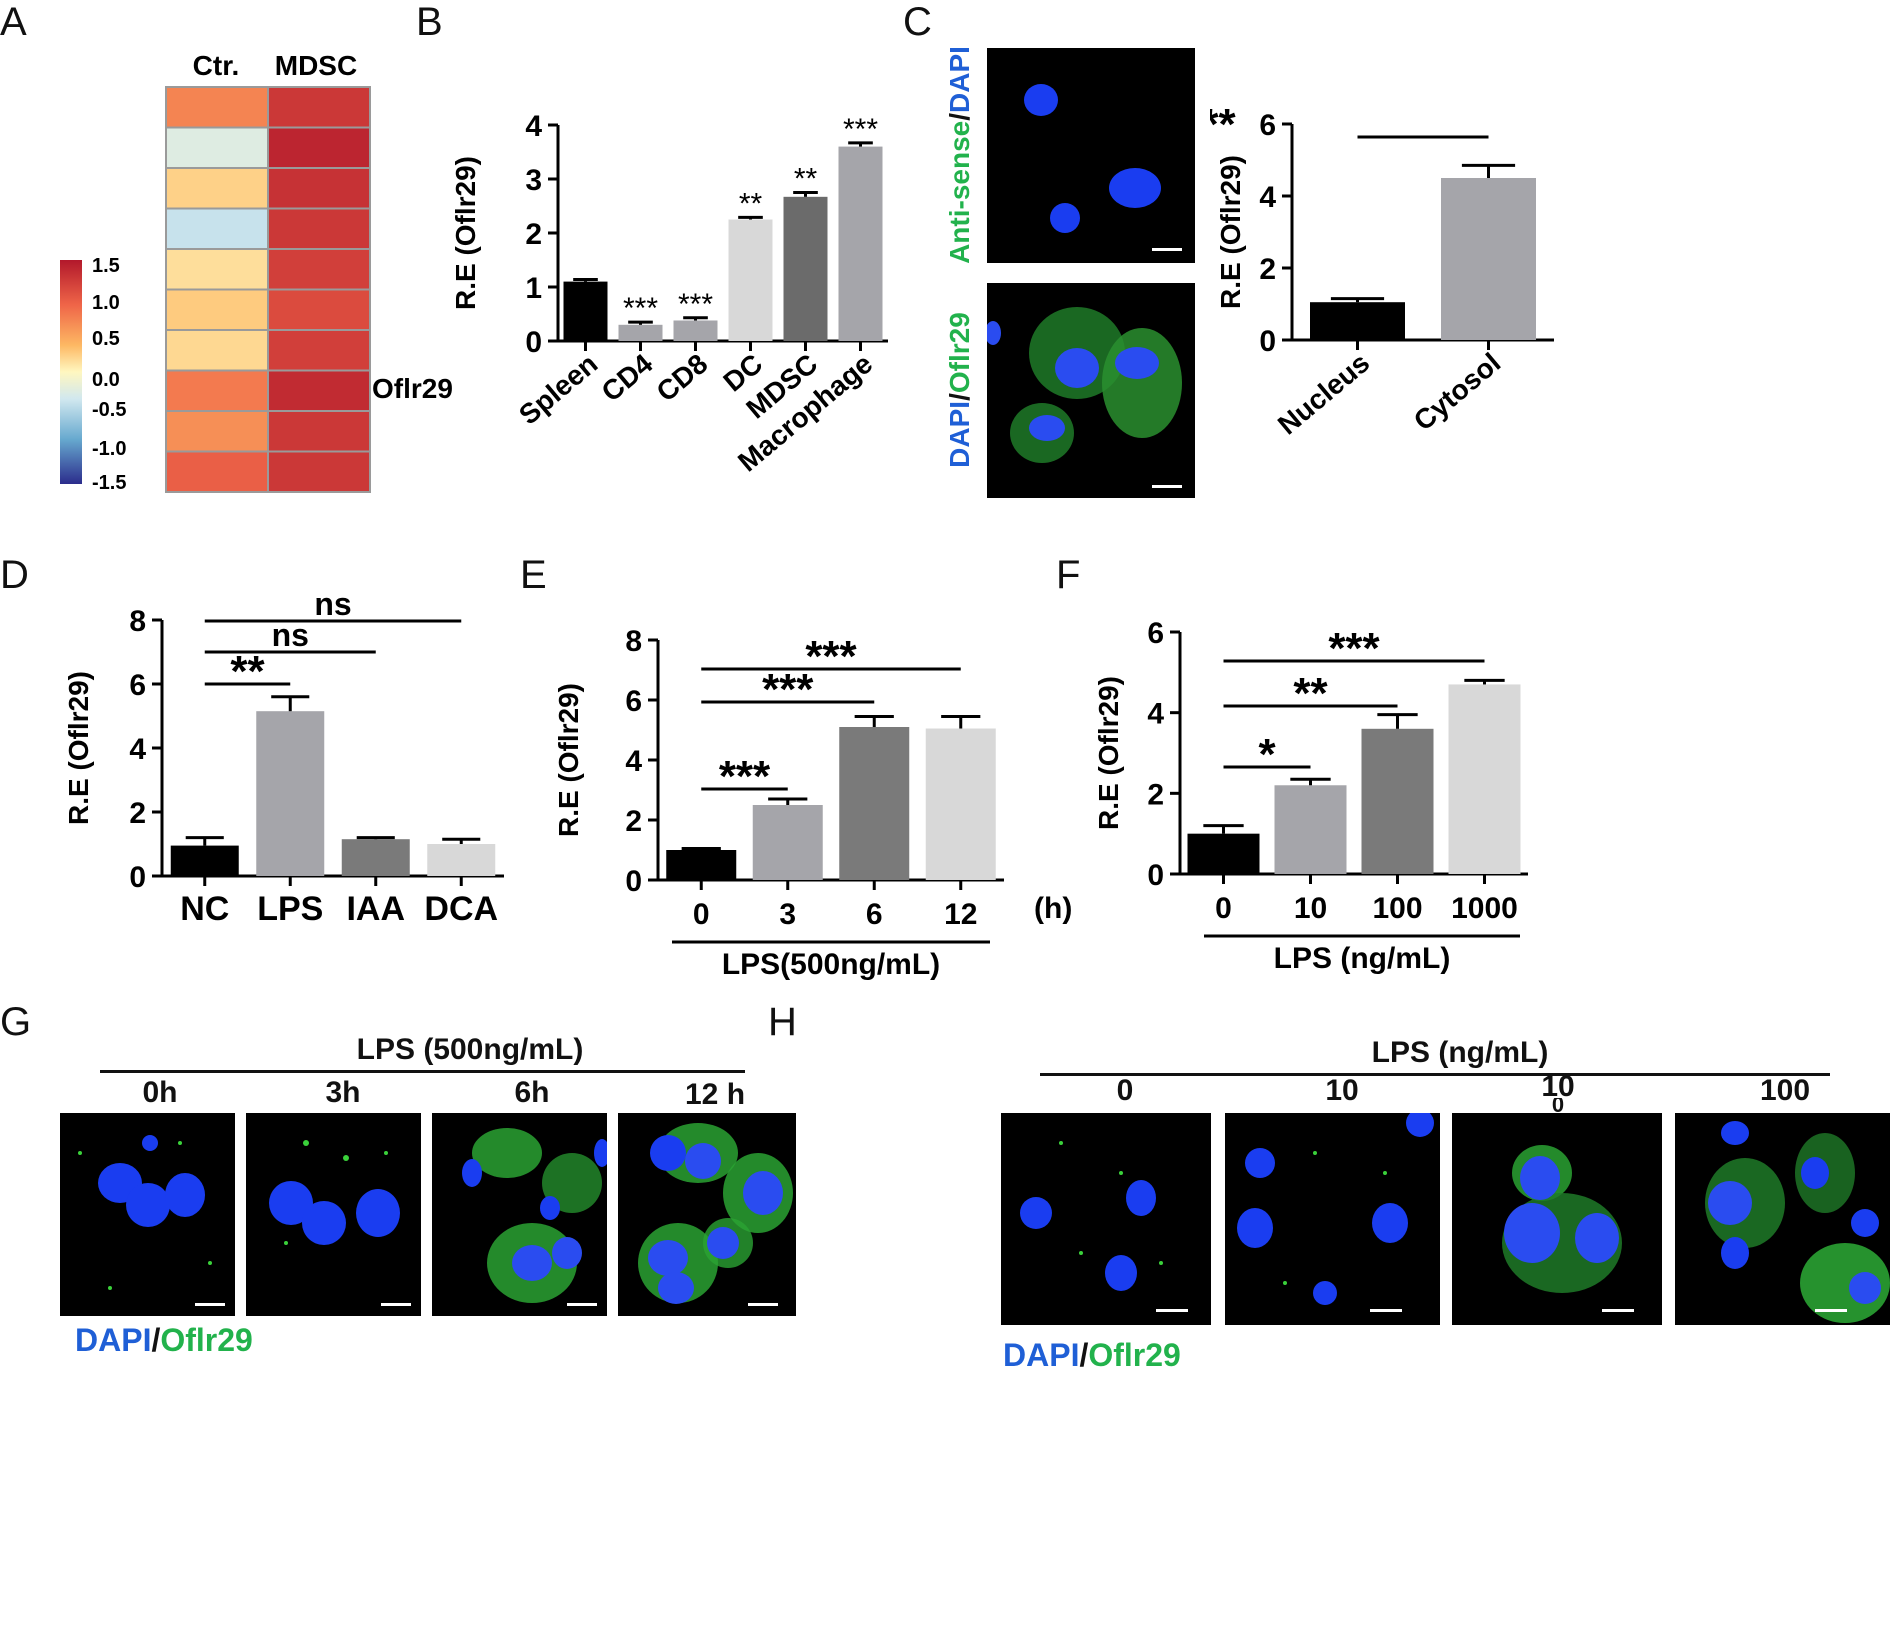  Describe the element at coordinates (204, 909) in the screenshot. I see `x-tick-label: NC` at that location.